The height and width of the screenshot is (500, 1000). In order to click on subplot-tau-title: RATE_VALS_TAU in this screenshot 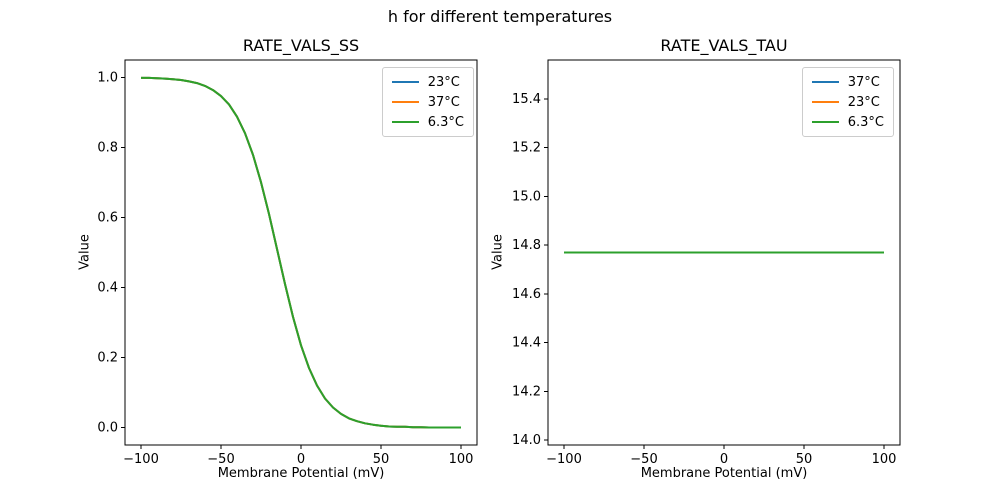, I will do `click(724, 45)`.